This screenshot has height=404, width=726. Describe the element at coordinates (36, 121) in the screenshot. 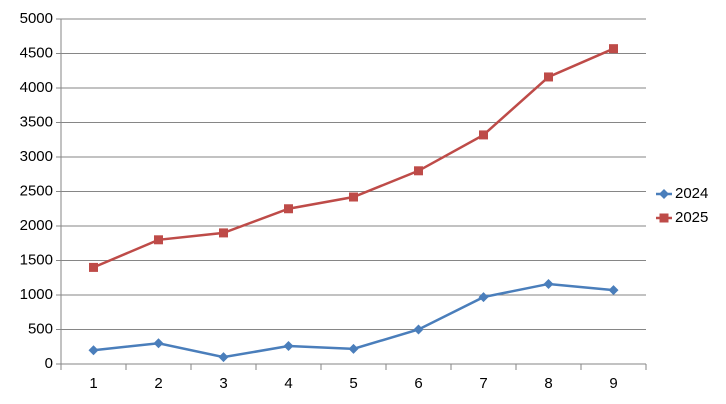

I see `y-tick-label: 3500` at that location.